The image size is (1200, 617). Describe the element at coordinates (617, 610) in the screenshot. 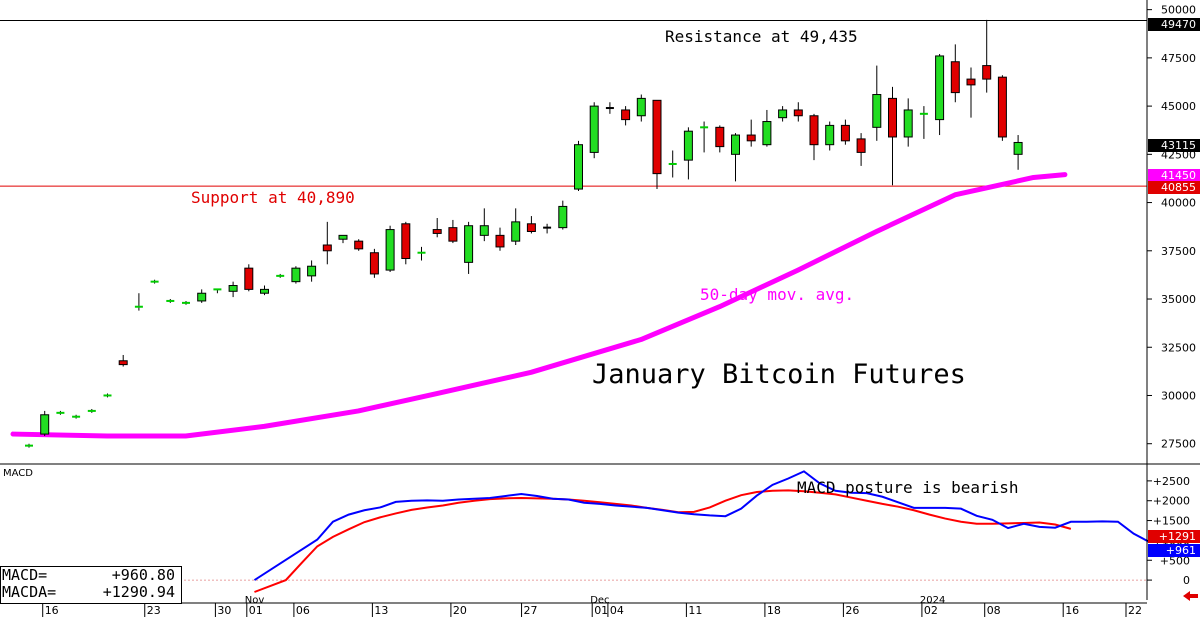

I see `time-tick-label: 04` at that location.